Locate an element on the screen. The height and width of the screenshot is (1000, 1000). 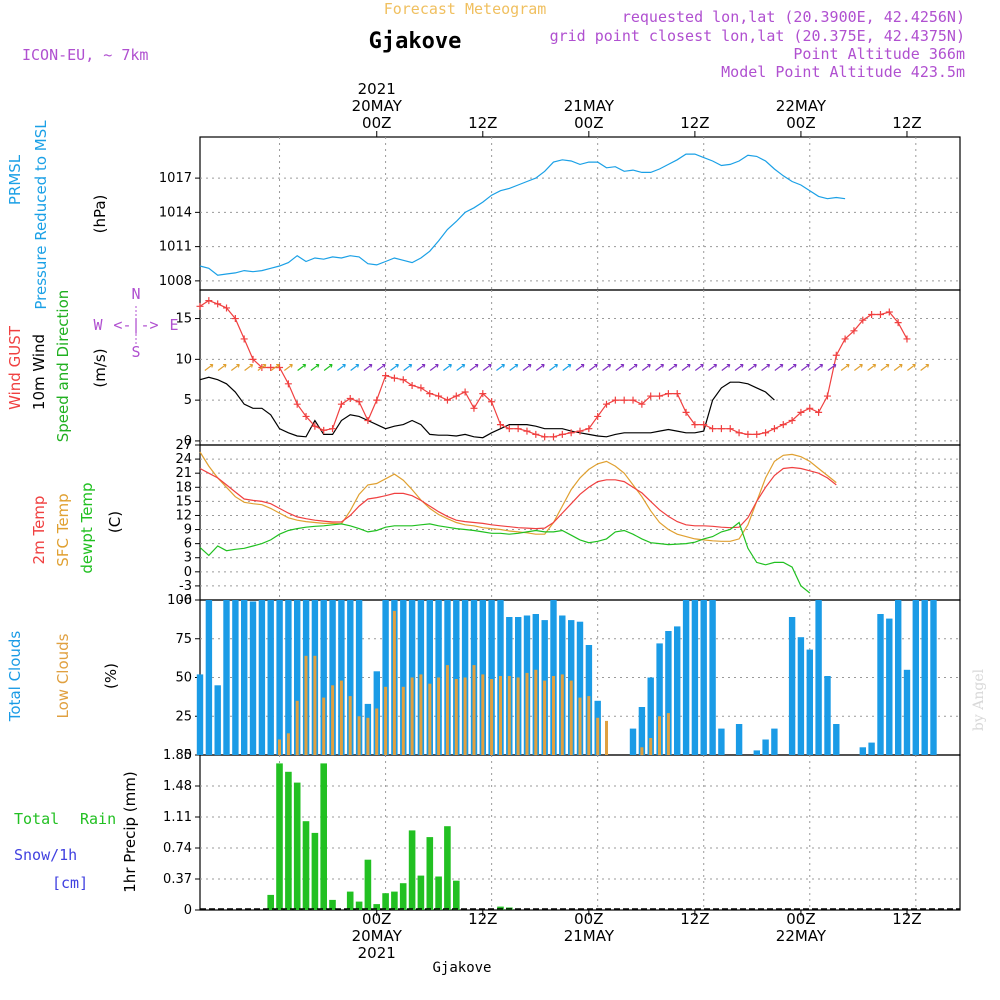
temp-unit: (C) is located at coordinates (115, 522).